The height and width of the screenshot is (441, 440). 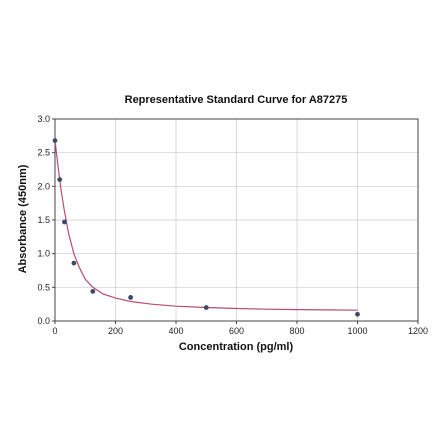 I want to click on x-axis-label: Concentration (pg/ml), so click(x=236, y=347).